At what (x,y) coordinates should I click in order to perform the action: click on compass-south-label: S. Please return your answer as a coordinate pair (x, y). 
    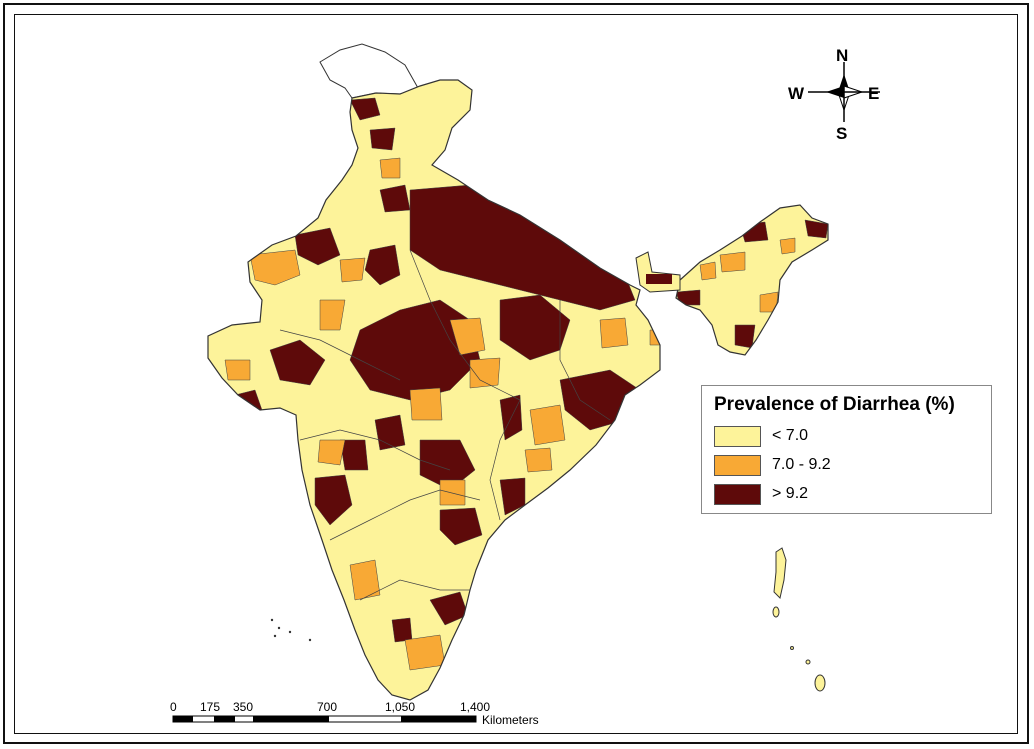
    Looking at the image, I should click on (842, 133).